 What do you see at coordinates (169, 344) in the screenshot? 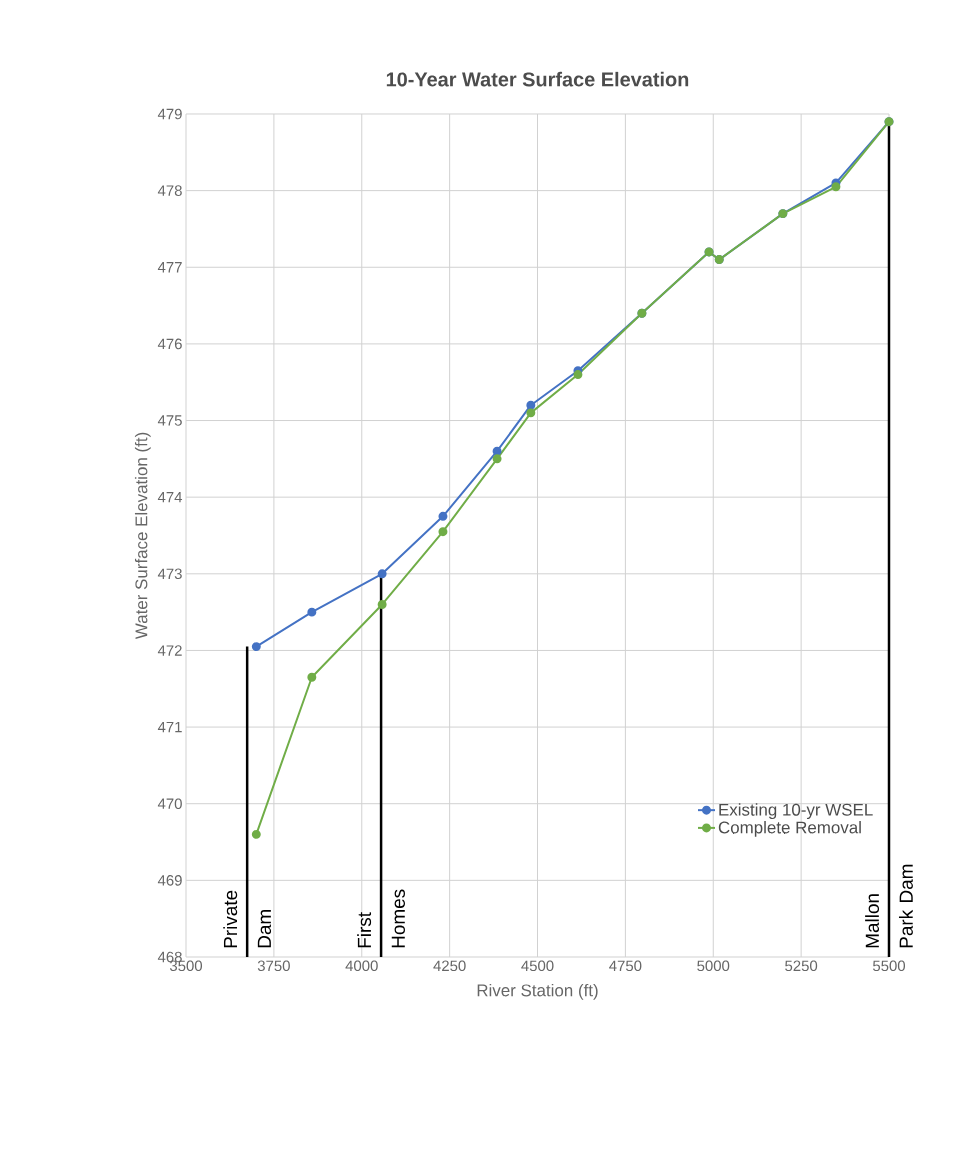
I see `y-tick-label: 476` at bounding box center [169, 344].